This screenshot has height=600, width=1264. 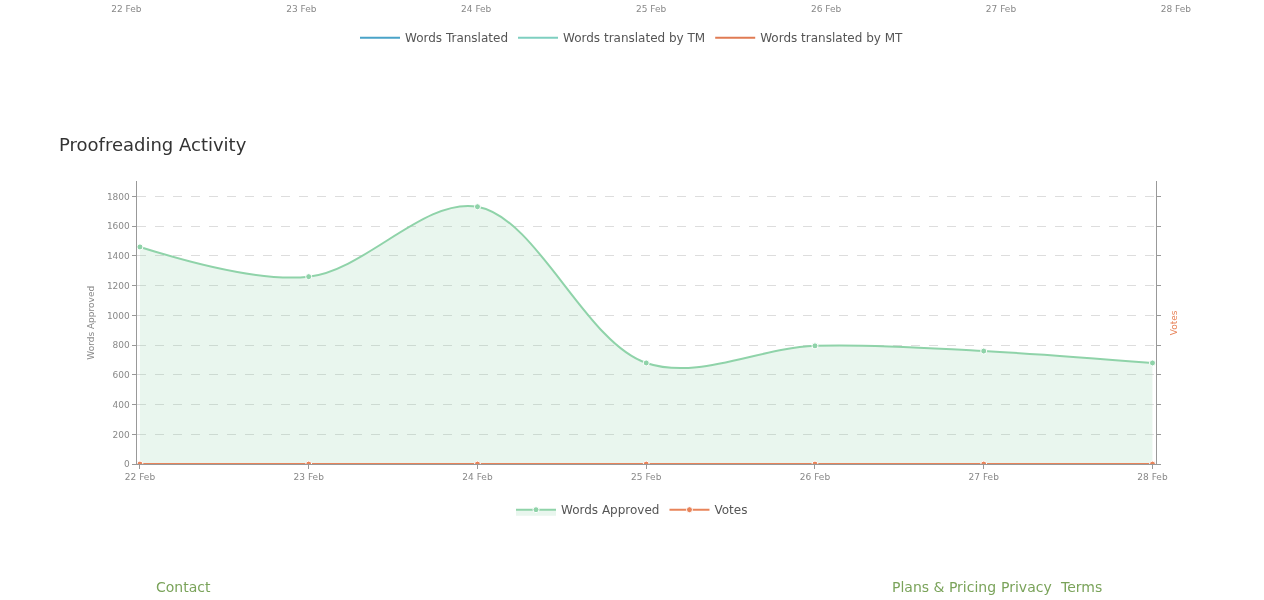 What do you see at coordinates (634, 38) in the screenshot?
I see `legend-label: Words translated by TM` at bounding box center [634, 38].